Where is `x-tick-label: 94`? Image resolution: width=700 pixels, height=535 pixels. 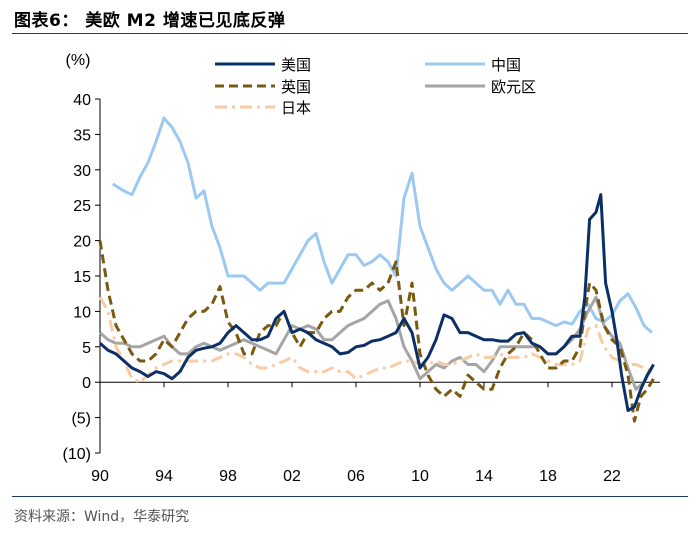 x-tick-label: 94 is located at coordinates (164, 476).